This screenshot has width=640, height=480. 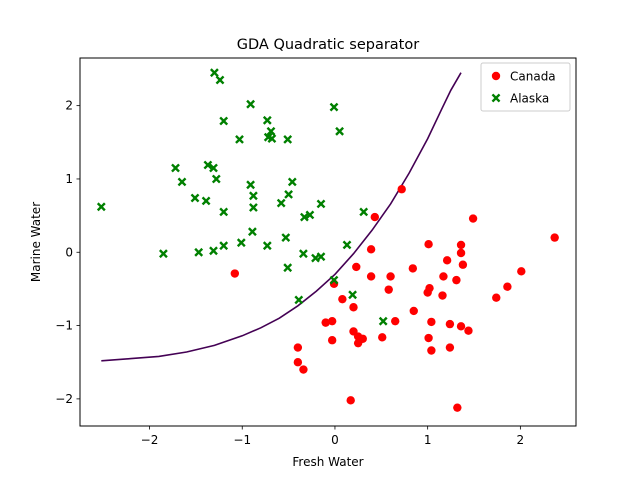 I want to click on x-tick-label: −1, so click(x=242, y=440).